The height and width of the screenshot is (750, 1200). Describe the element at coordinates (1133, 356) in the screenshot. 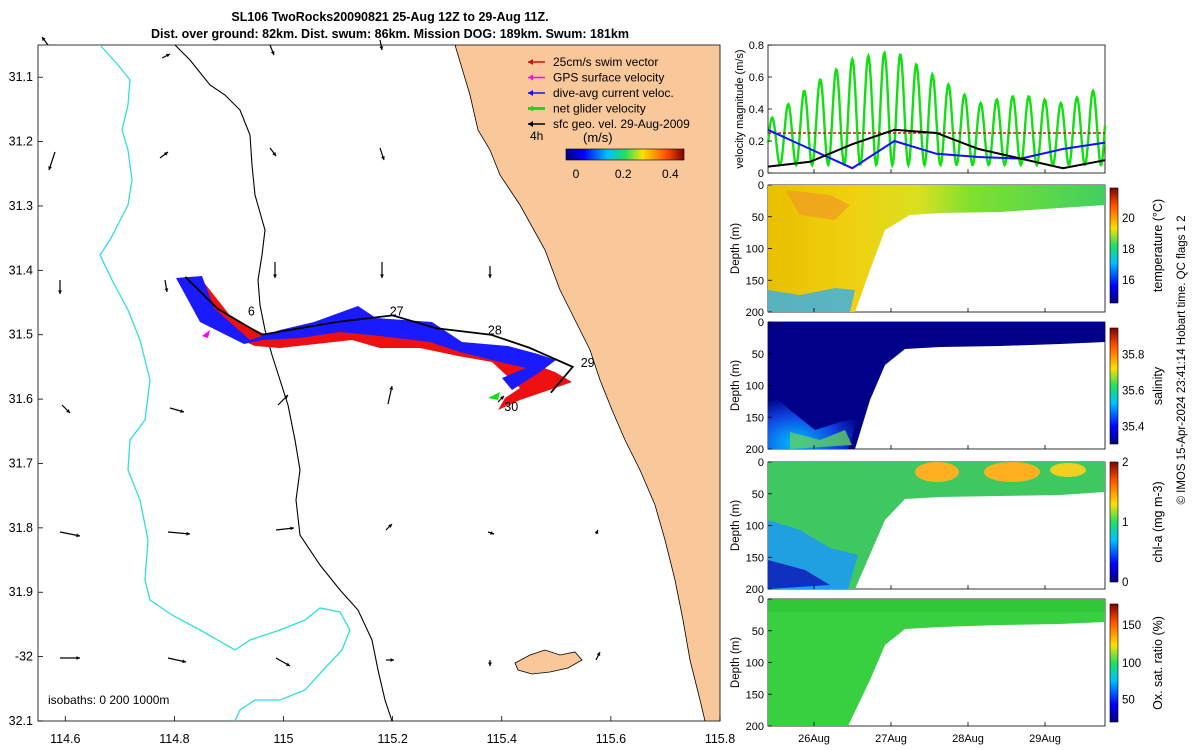

I see `colorbar-tick-label: 35.8` at that location.